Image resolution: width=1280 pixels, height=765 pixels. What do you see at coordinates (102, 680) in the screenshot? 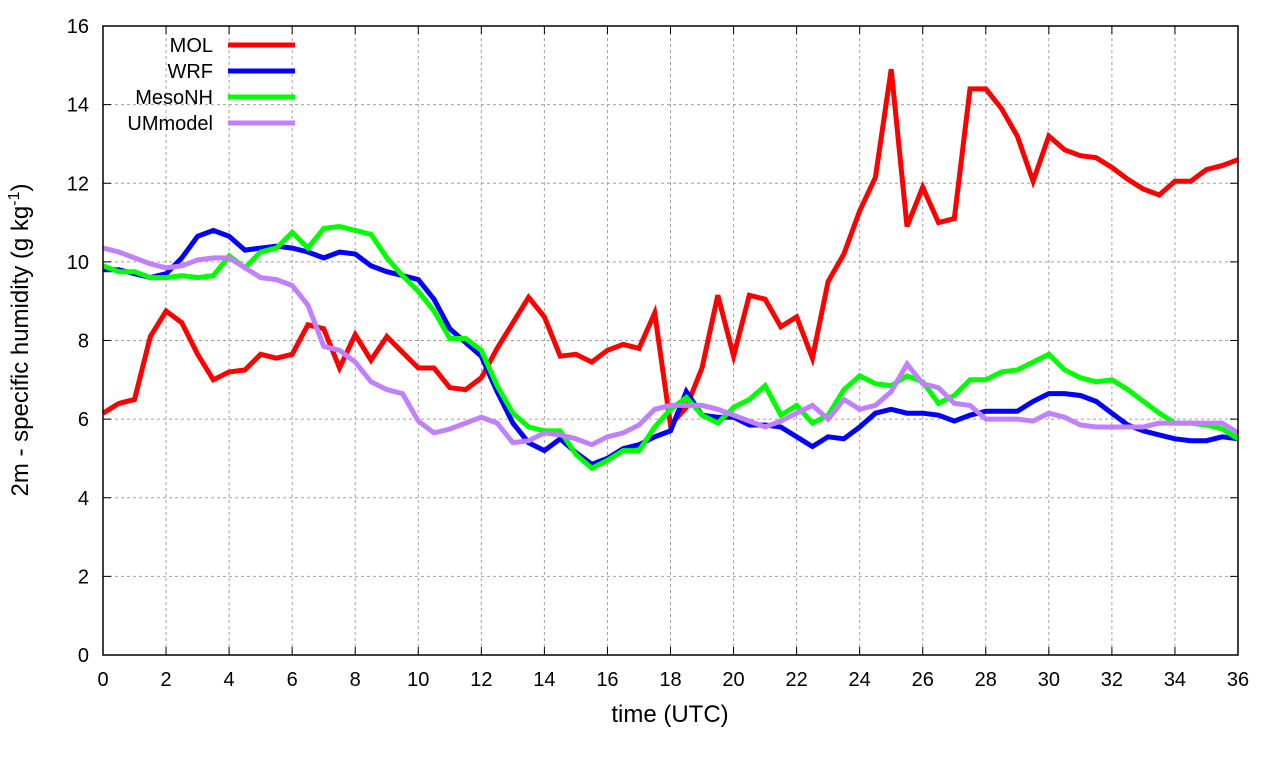
I see `x-tick-label: 0` at bounding box center [102, 680].